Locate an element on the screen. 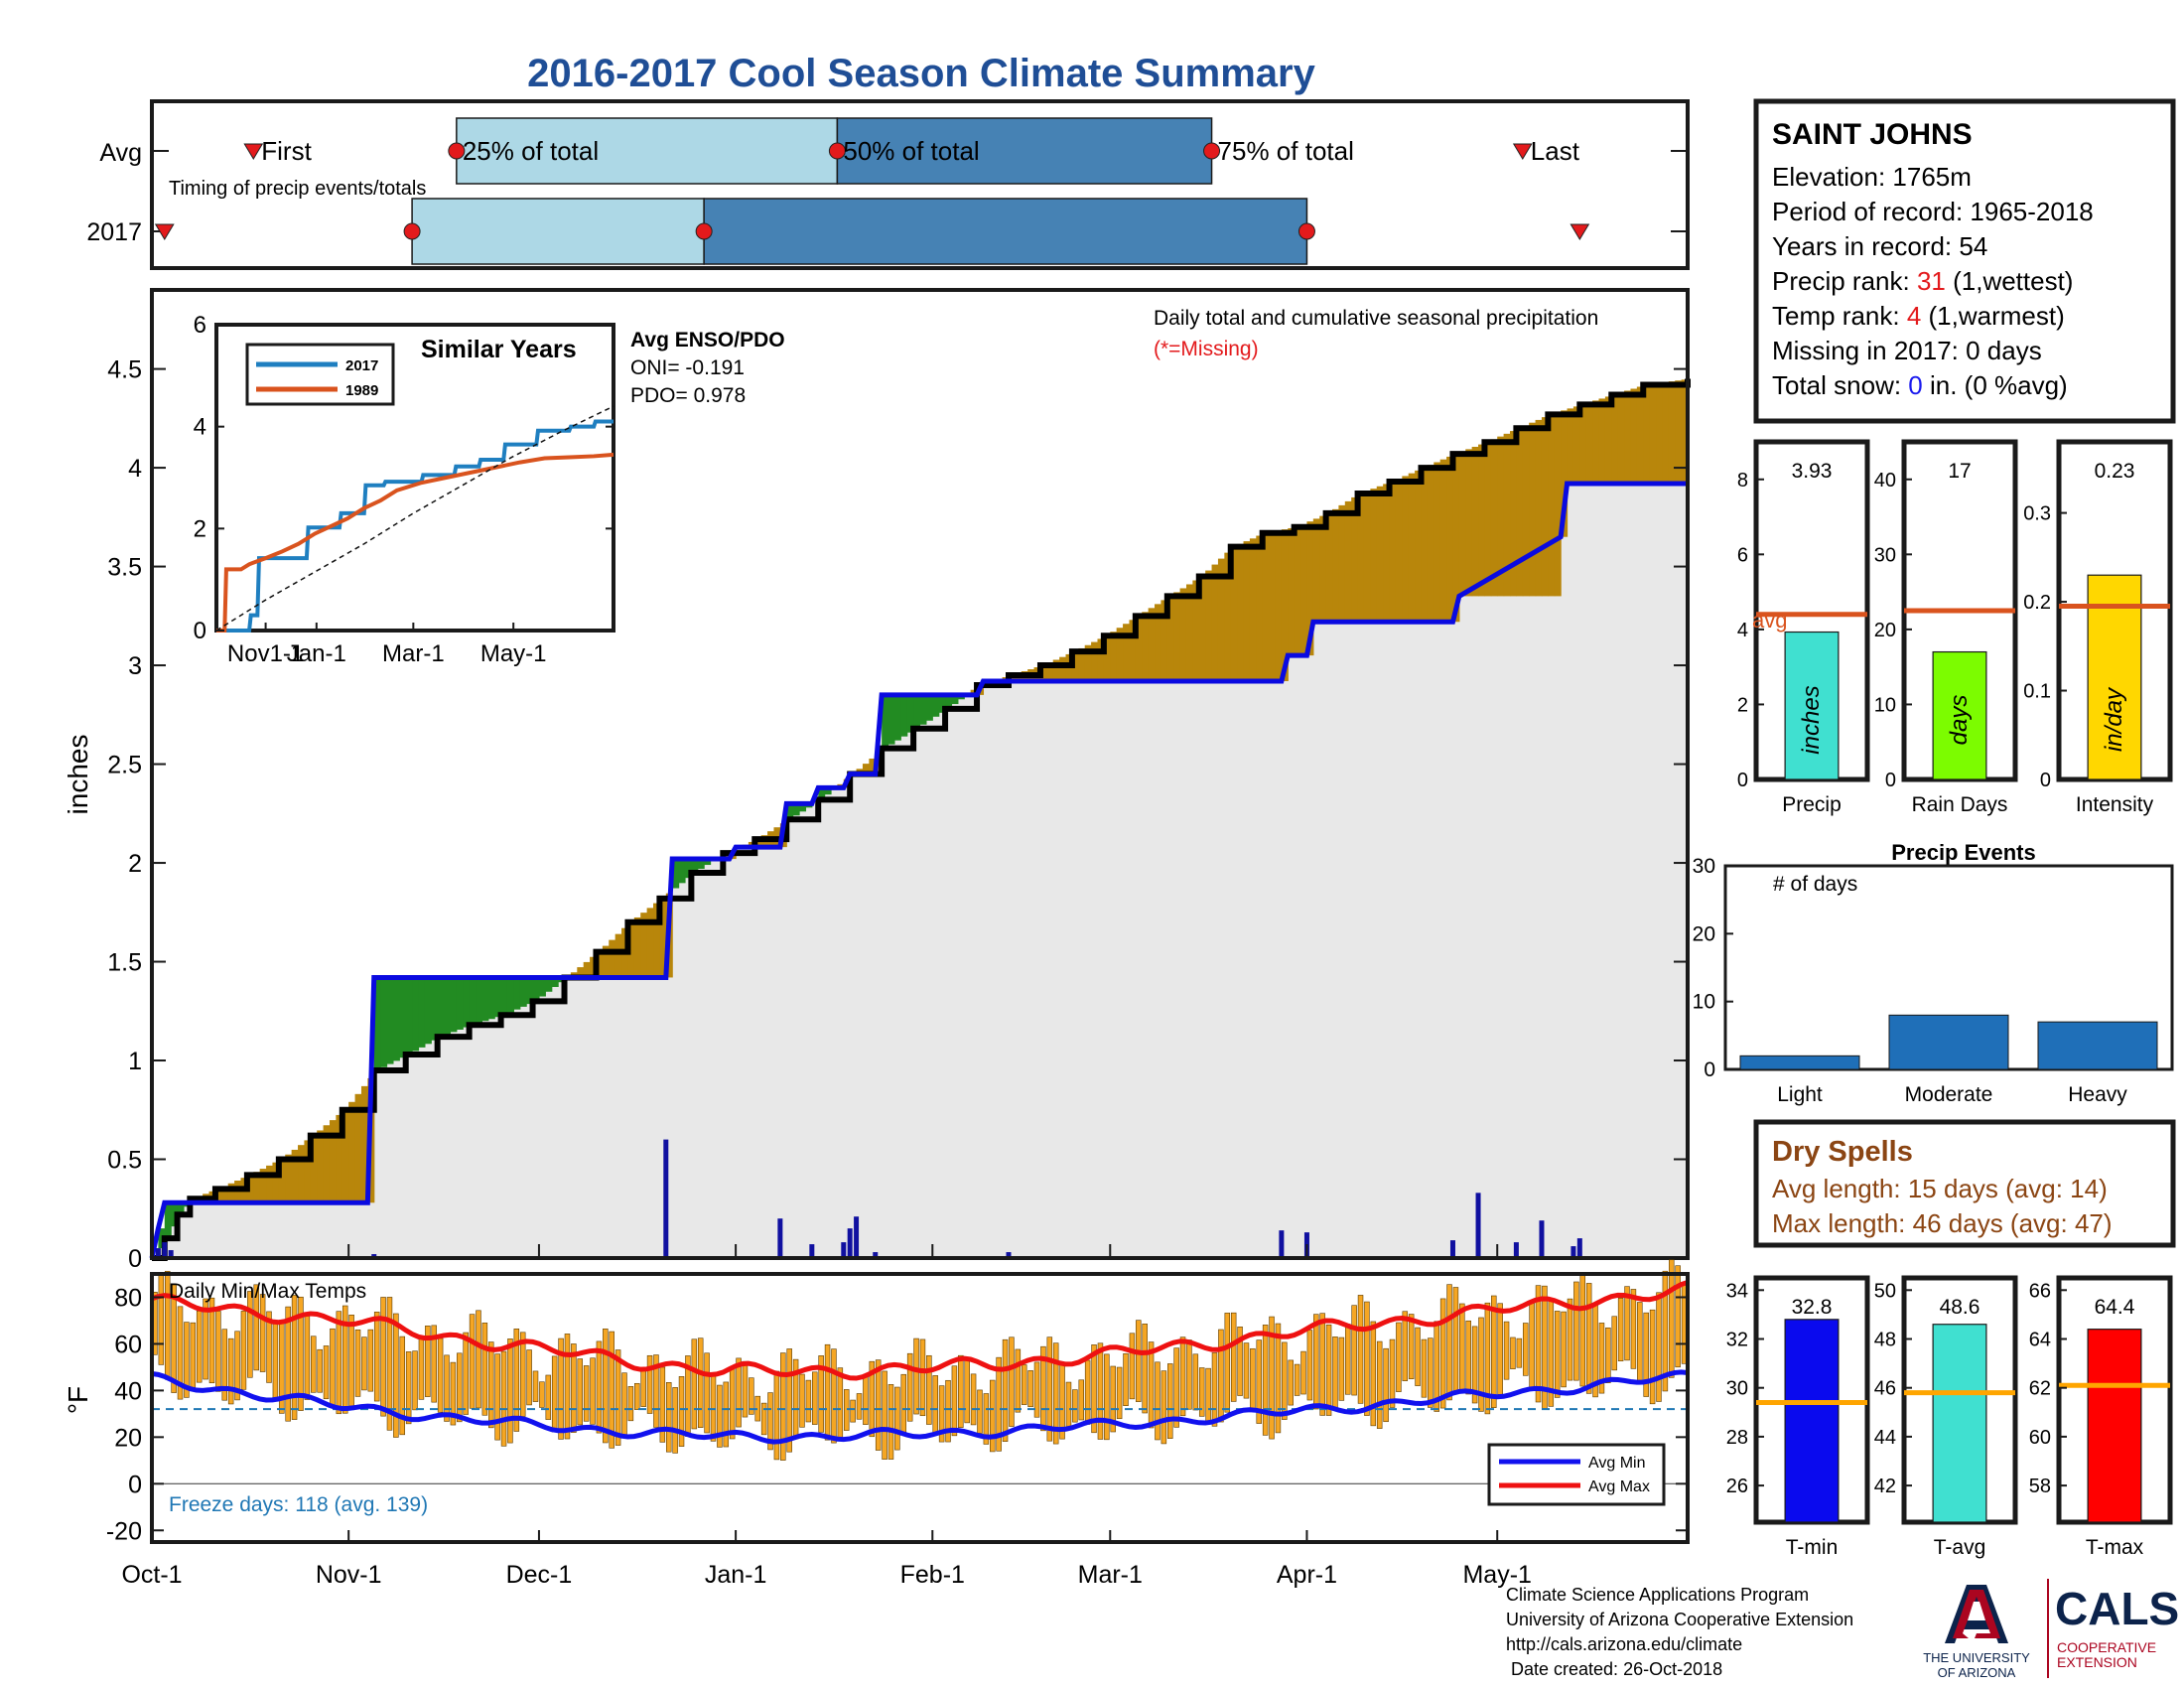  temp-frame is located at coordinates (920, 1408).